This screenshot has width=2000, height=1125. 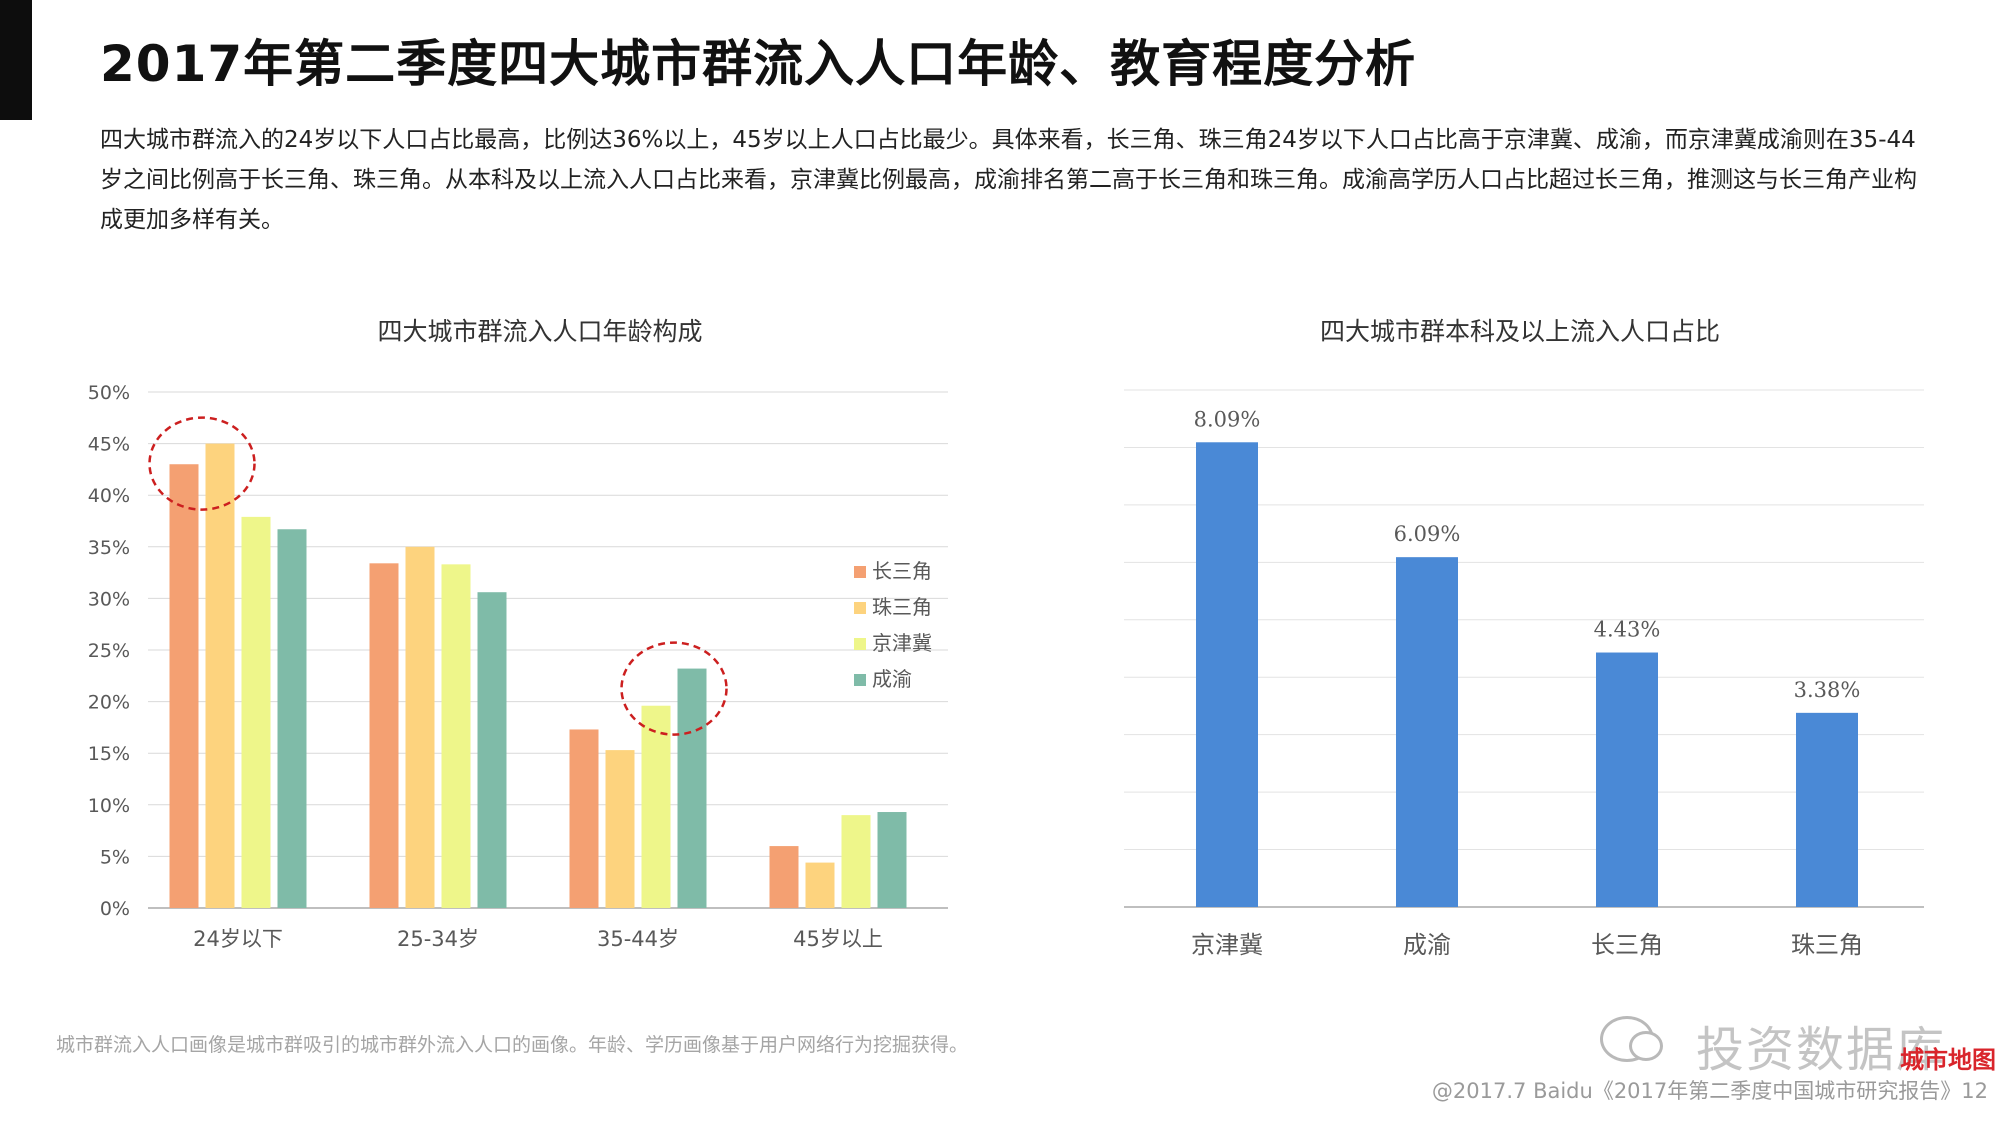 I want to click on edu-category-label: 长三角, so click(x=1627, y=945).